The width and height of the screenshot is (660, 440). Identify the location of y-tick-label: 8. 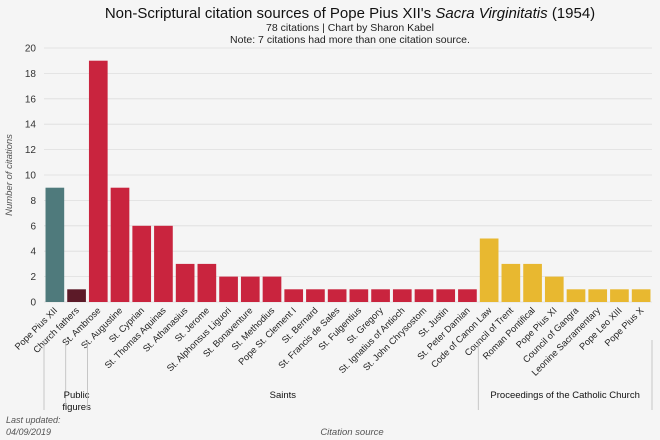
(33, 201).